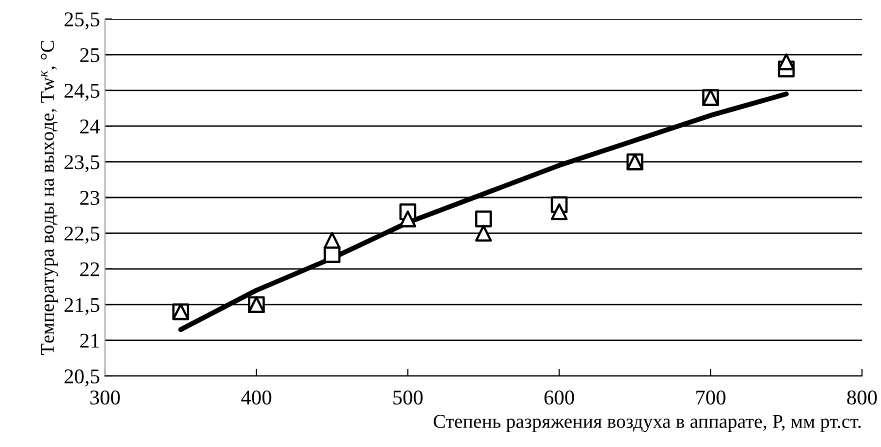 The image size is (881, 447). Describe the element at coordinates (82, 235) in the screenshot. I see `y-tick-label: 22,5` at that location.